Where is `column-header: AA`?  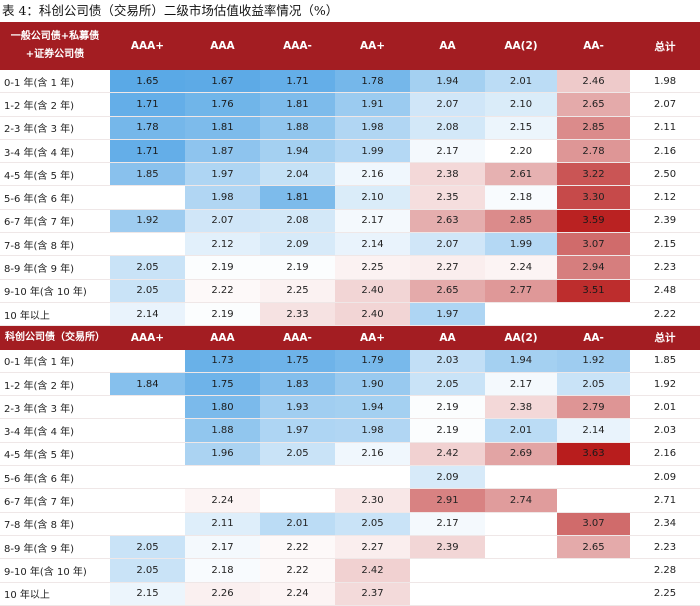
column-header: AA is located at coordinates (447, 46).